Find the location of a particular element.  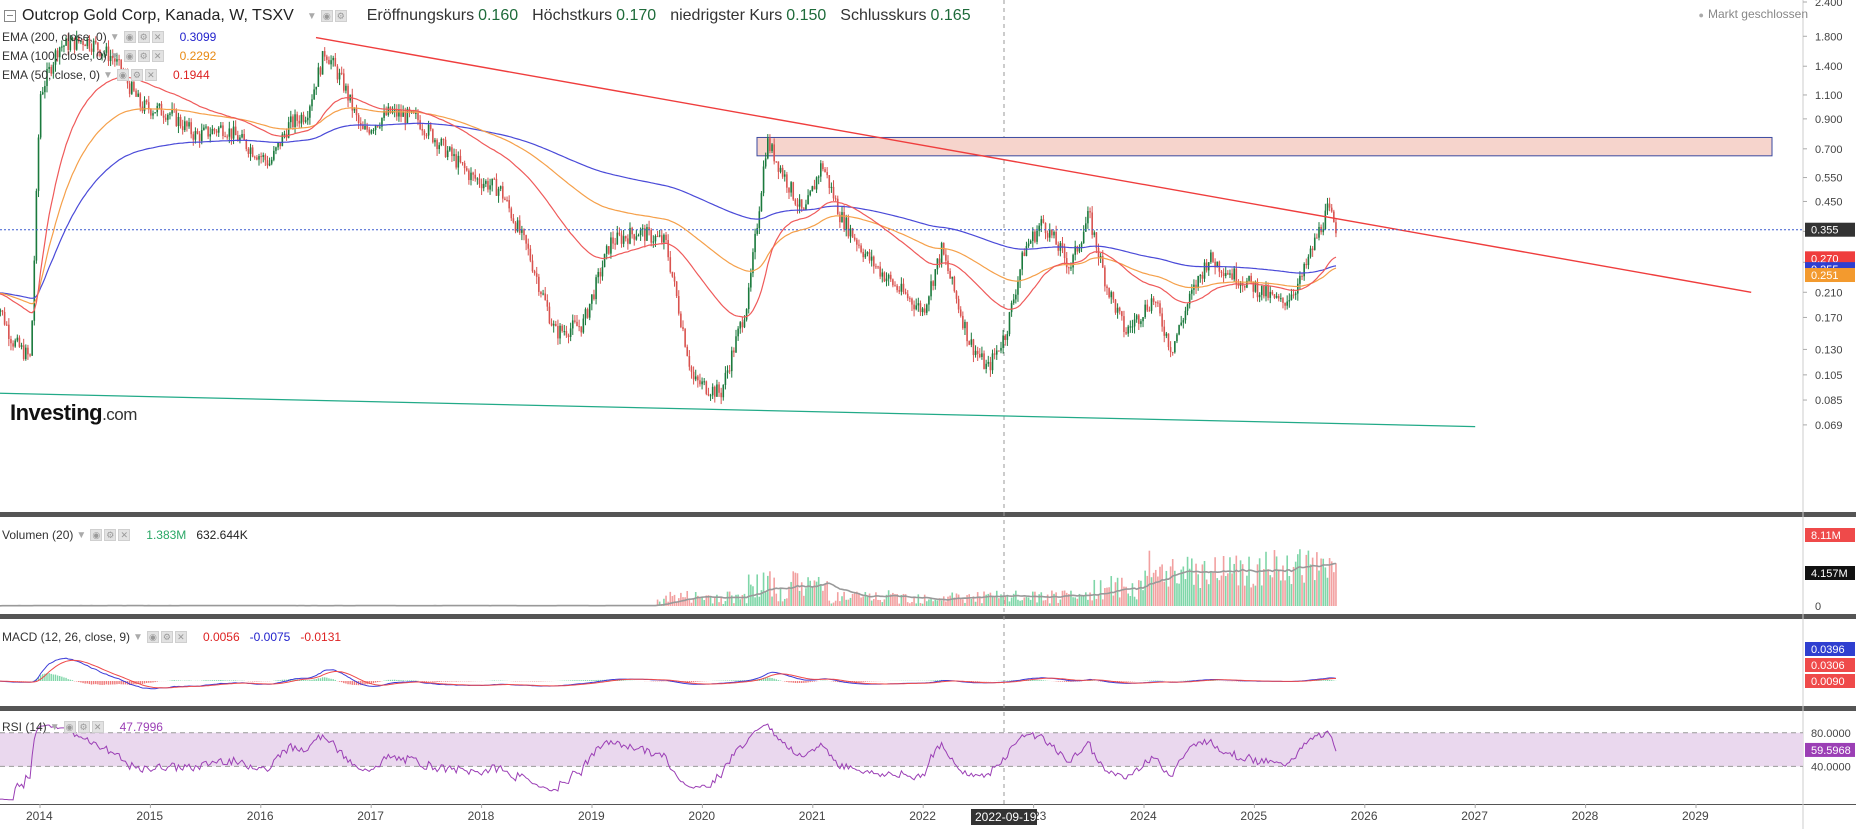

market-status: Markt geschlossen is located at coordinates (1753, 14).